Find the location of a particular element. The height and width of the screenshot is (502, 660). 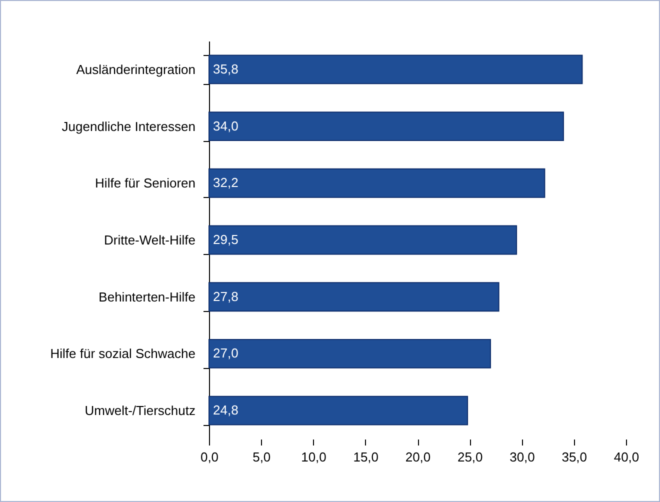

data-label: 27,0 is located at coordinates (225, 353).